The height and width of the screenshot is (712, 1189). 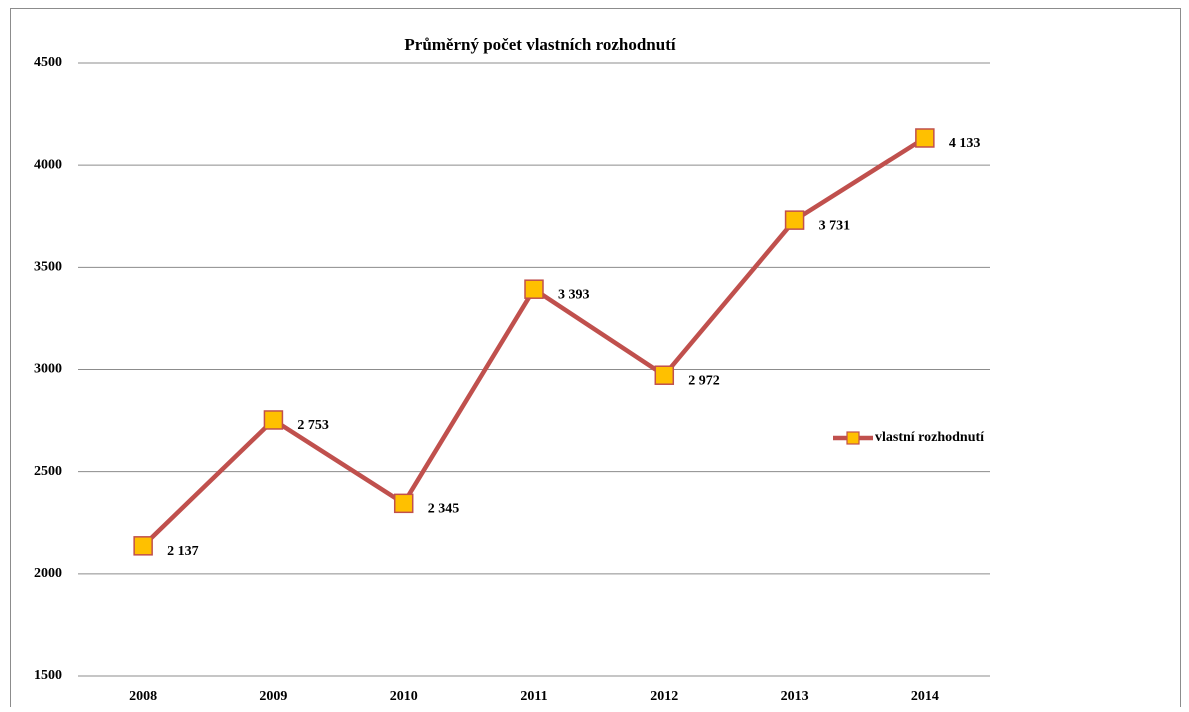 What do you see at coordinates (925, 696) in the screenshot?
I see `x-tick-label: 2014` at bounding box center [925, 696].